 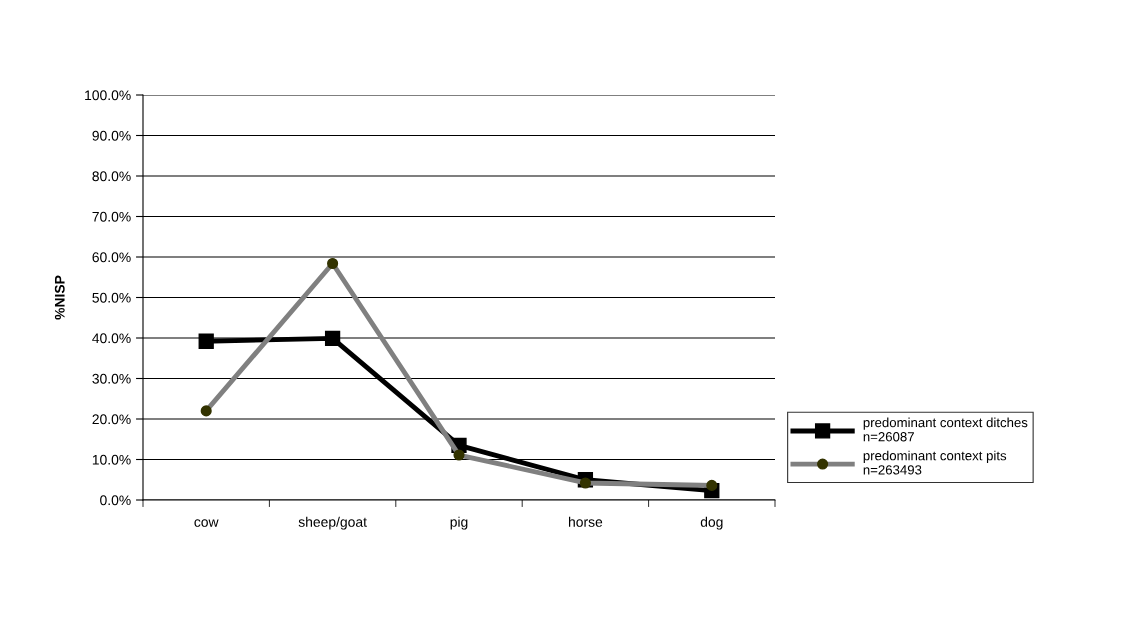 What do you see at coordinates (59, 297) in the screenshot?
I see `y-axis-title: %NISP` at bounding box center [59, 297].